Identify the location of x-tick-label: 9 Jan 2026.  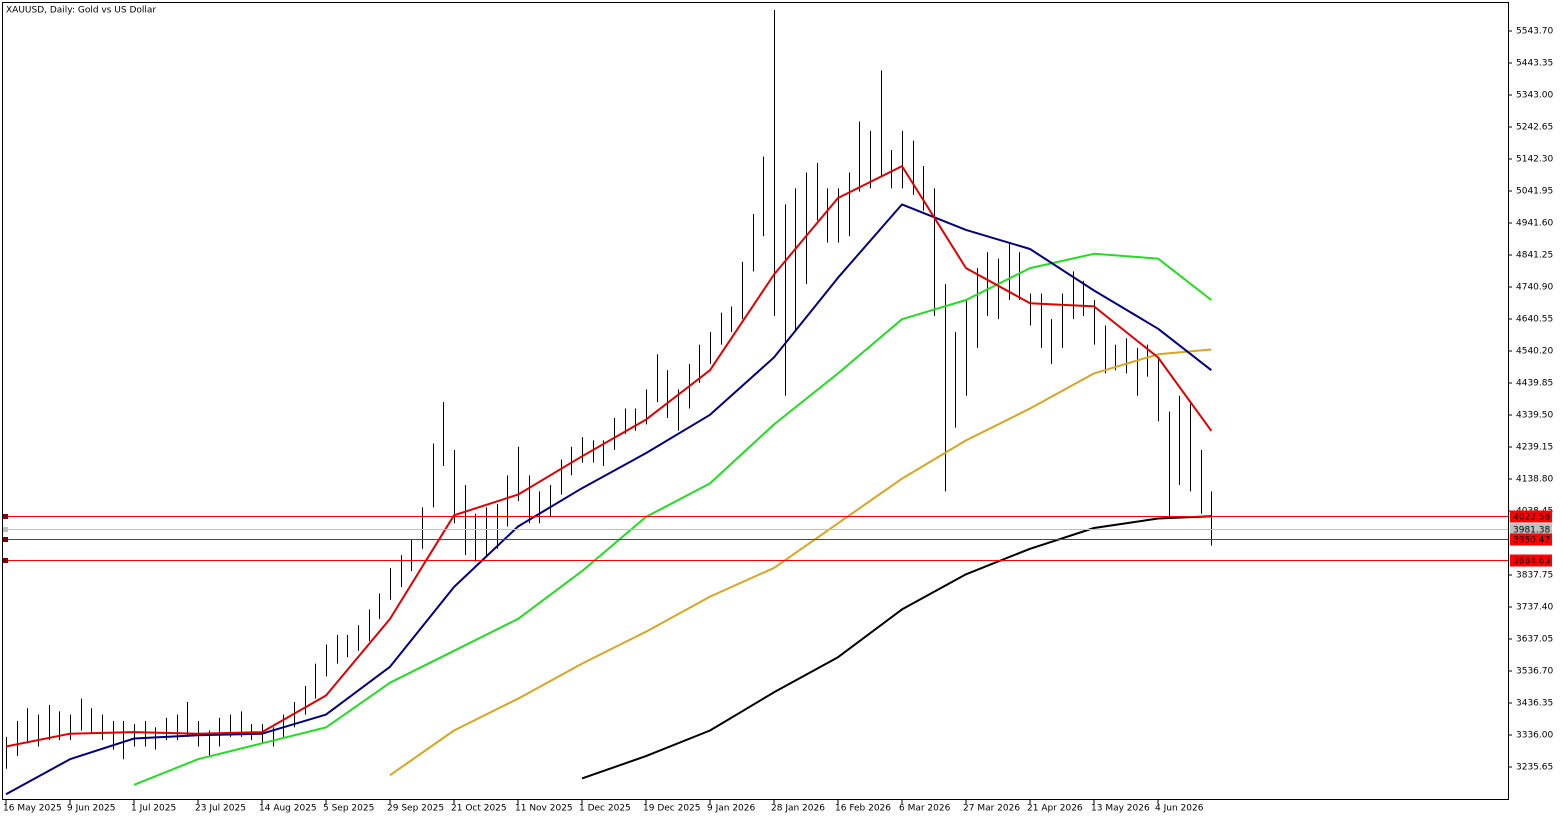
(731, 809).